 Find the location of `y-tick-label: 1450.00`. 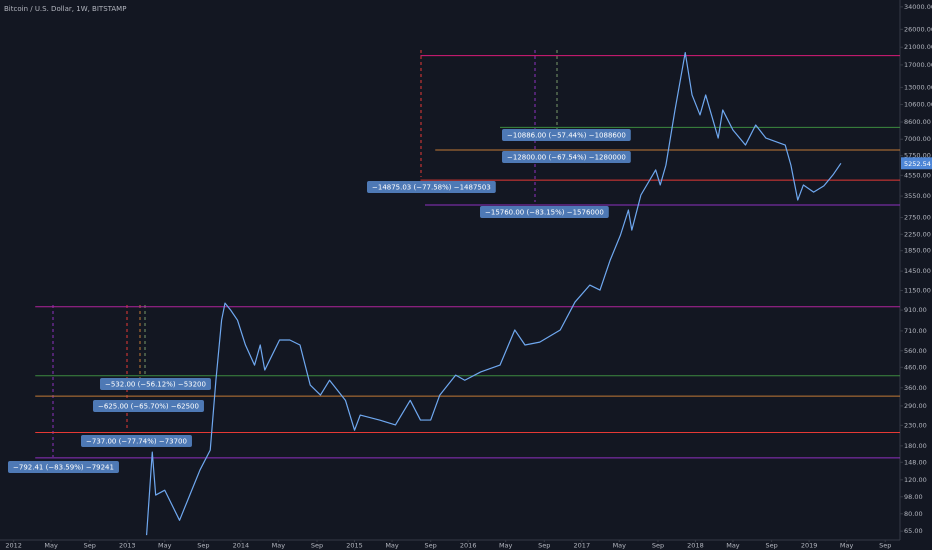

y-tick-label: 1450.00 is located at coordinates (917, 271).